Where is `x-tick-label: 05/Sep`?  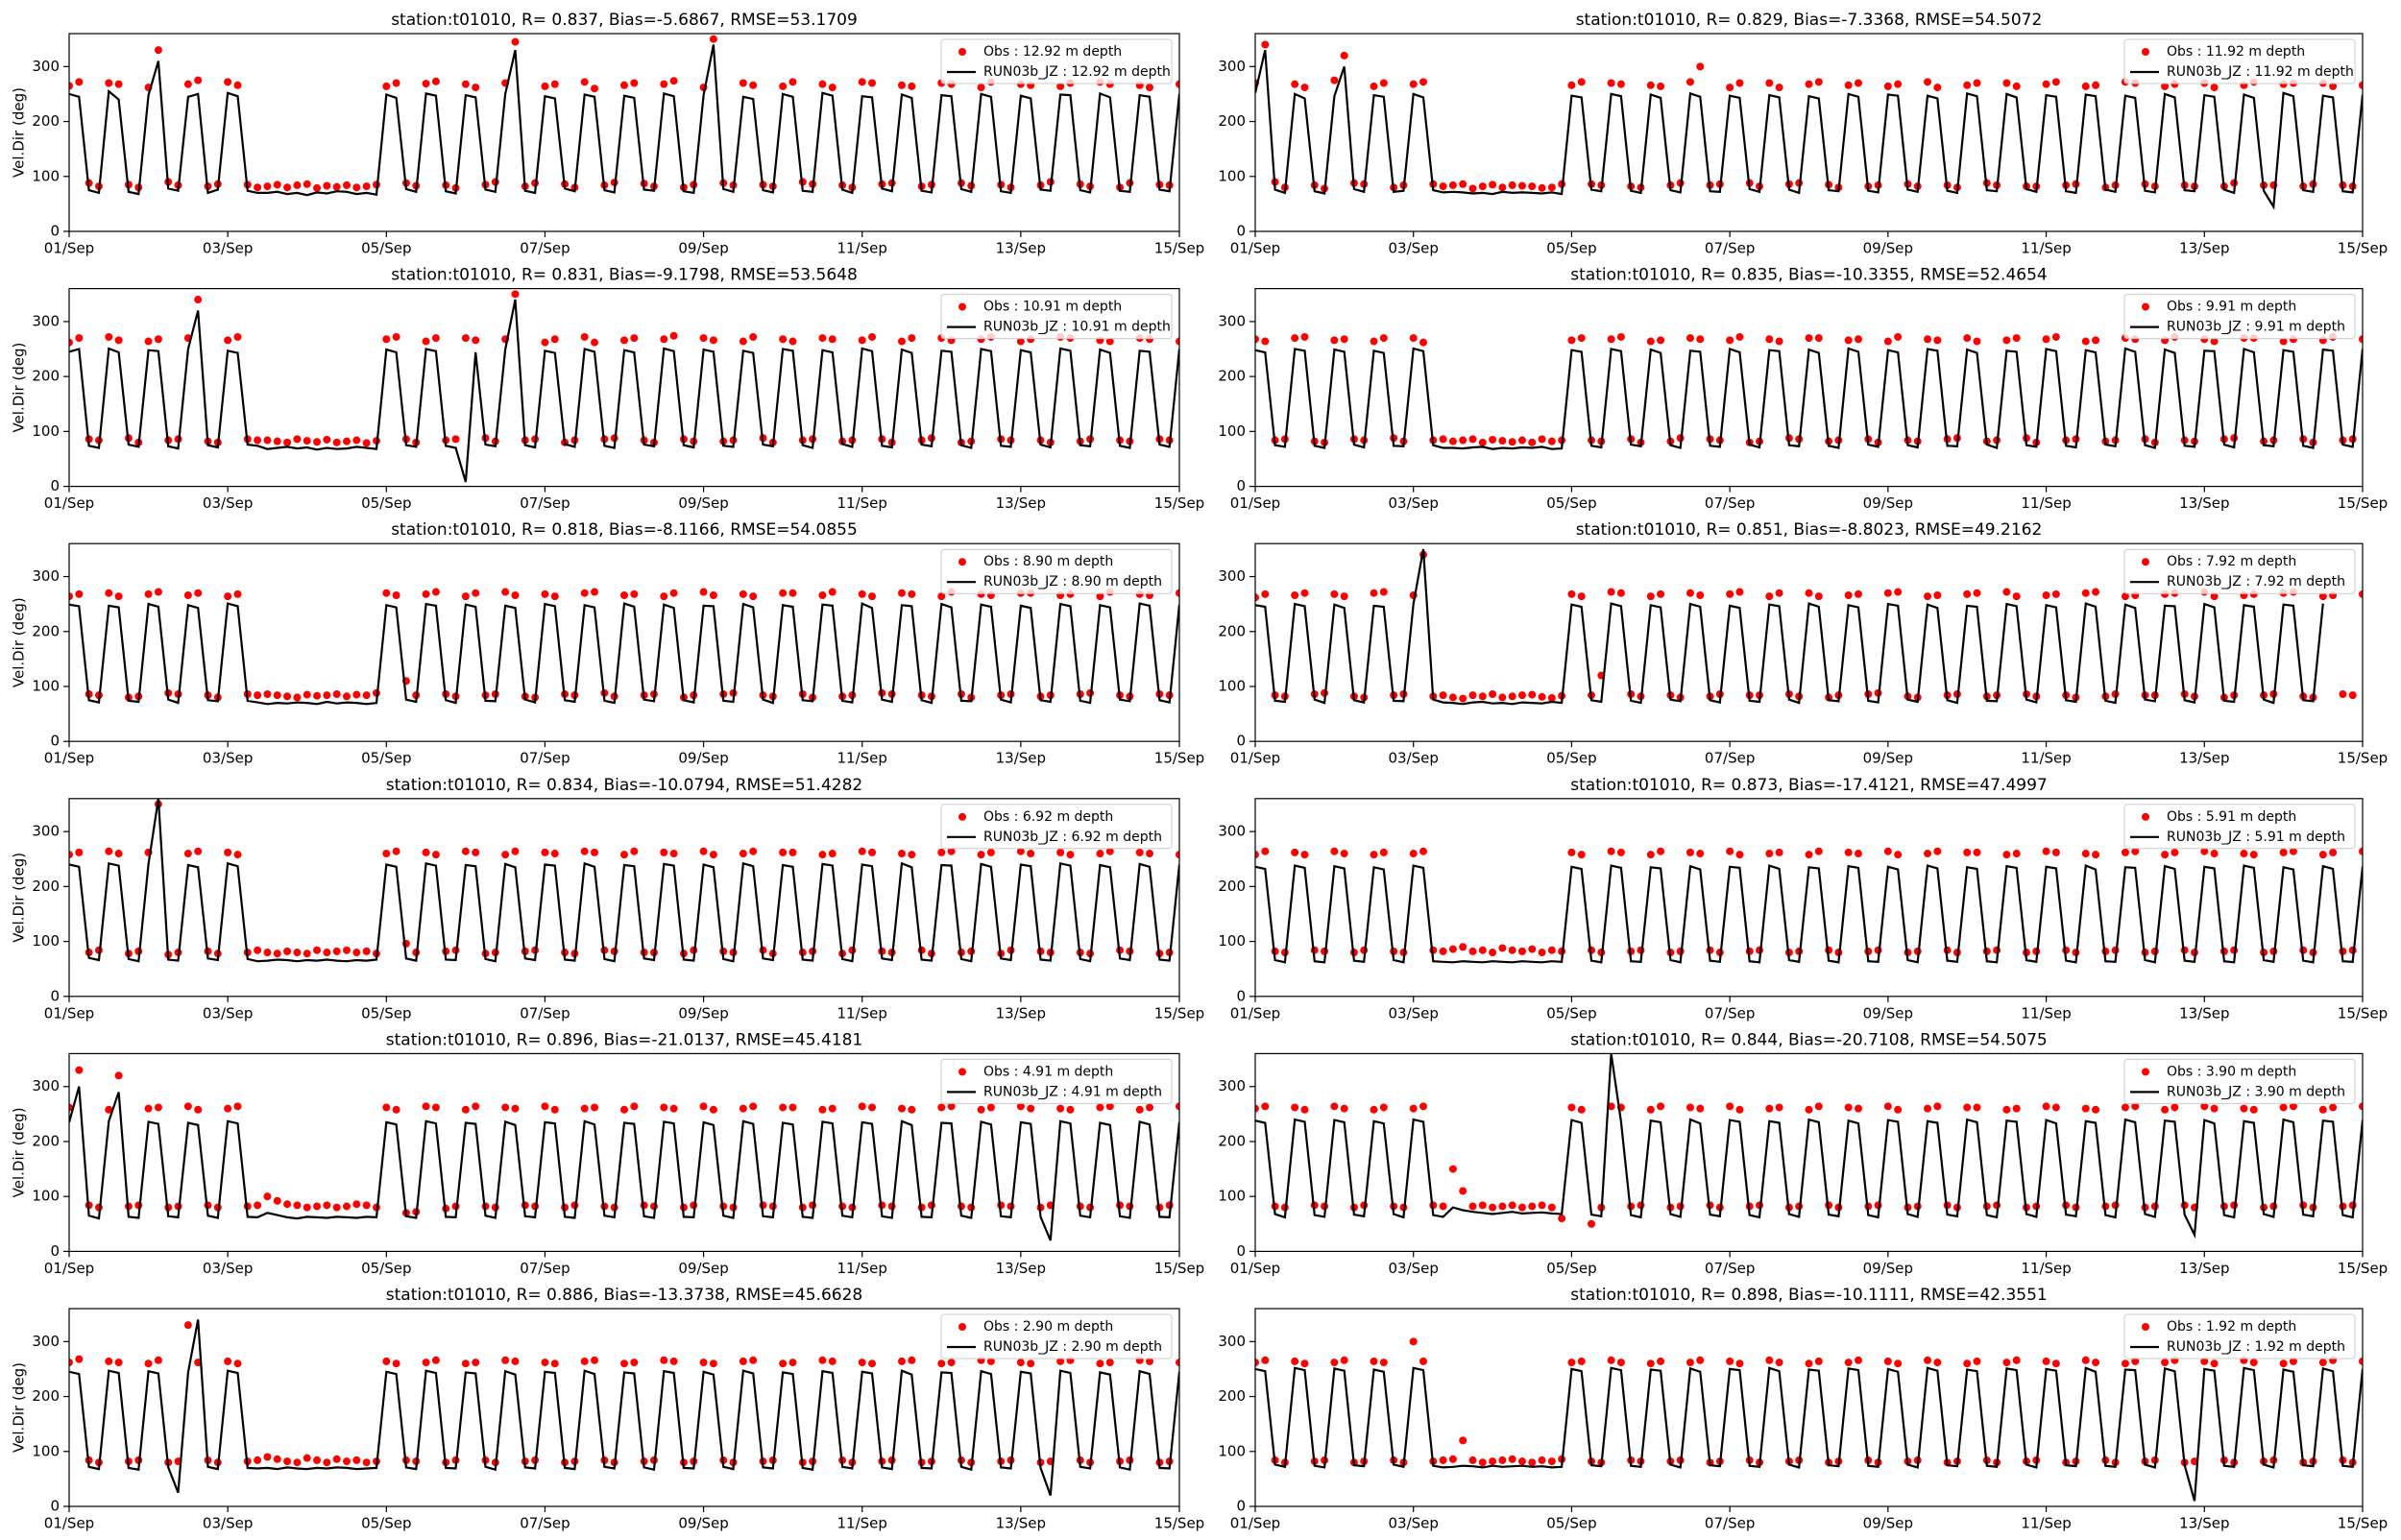 x-tick-label: 05/Sep is located at coordinates (386, 1013).